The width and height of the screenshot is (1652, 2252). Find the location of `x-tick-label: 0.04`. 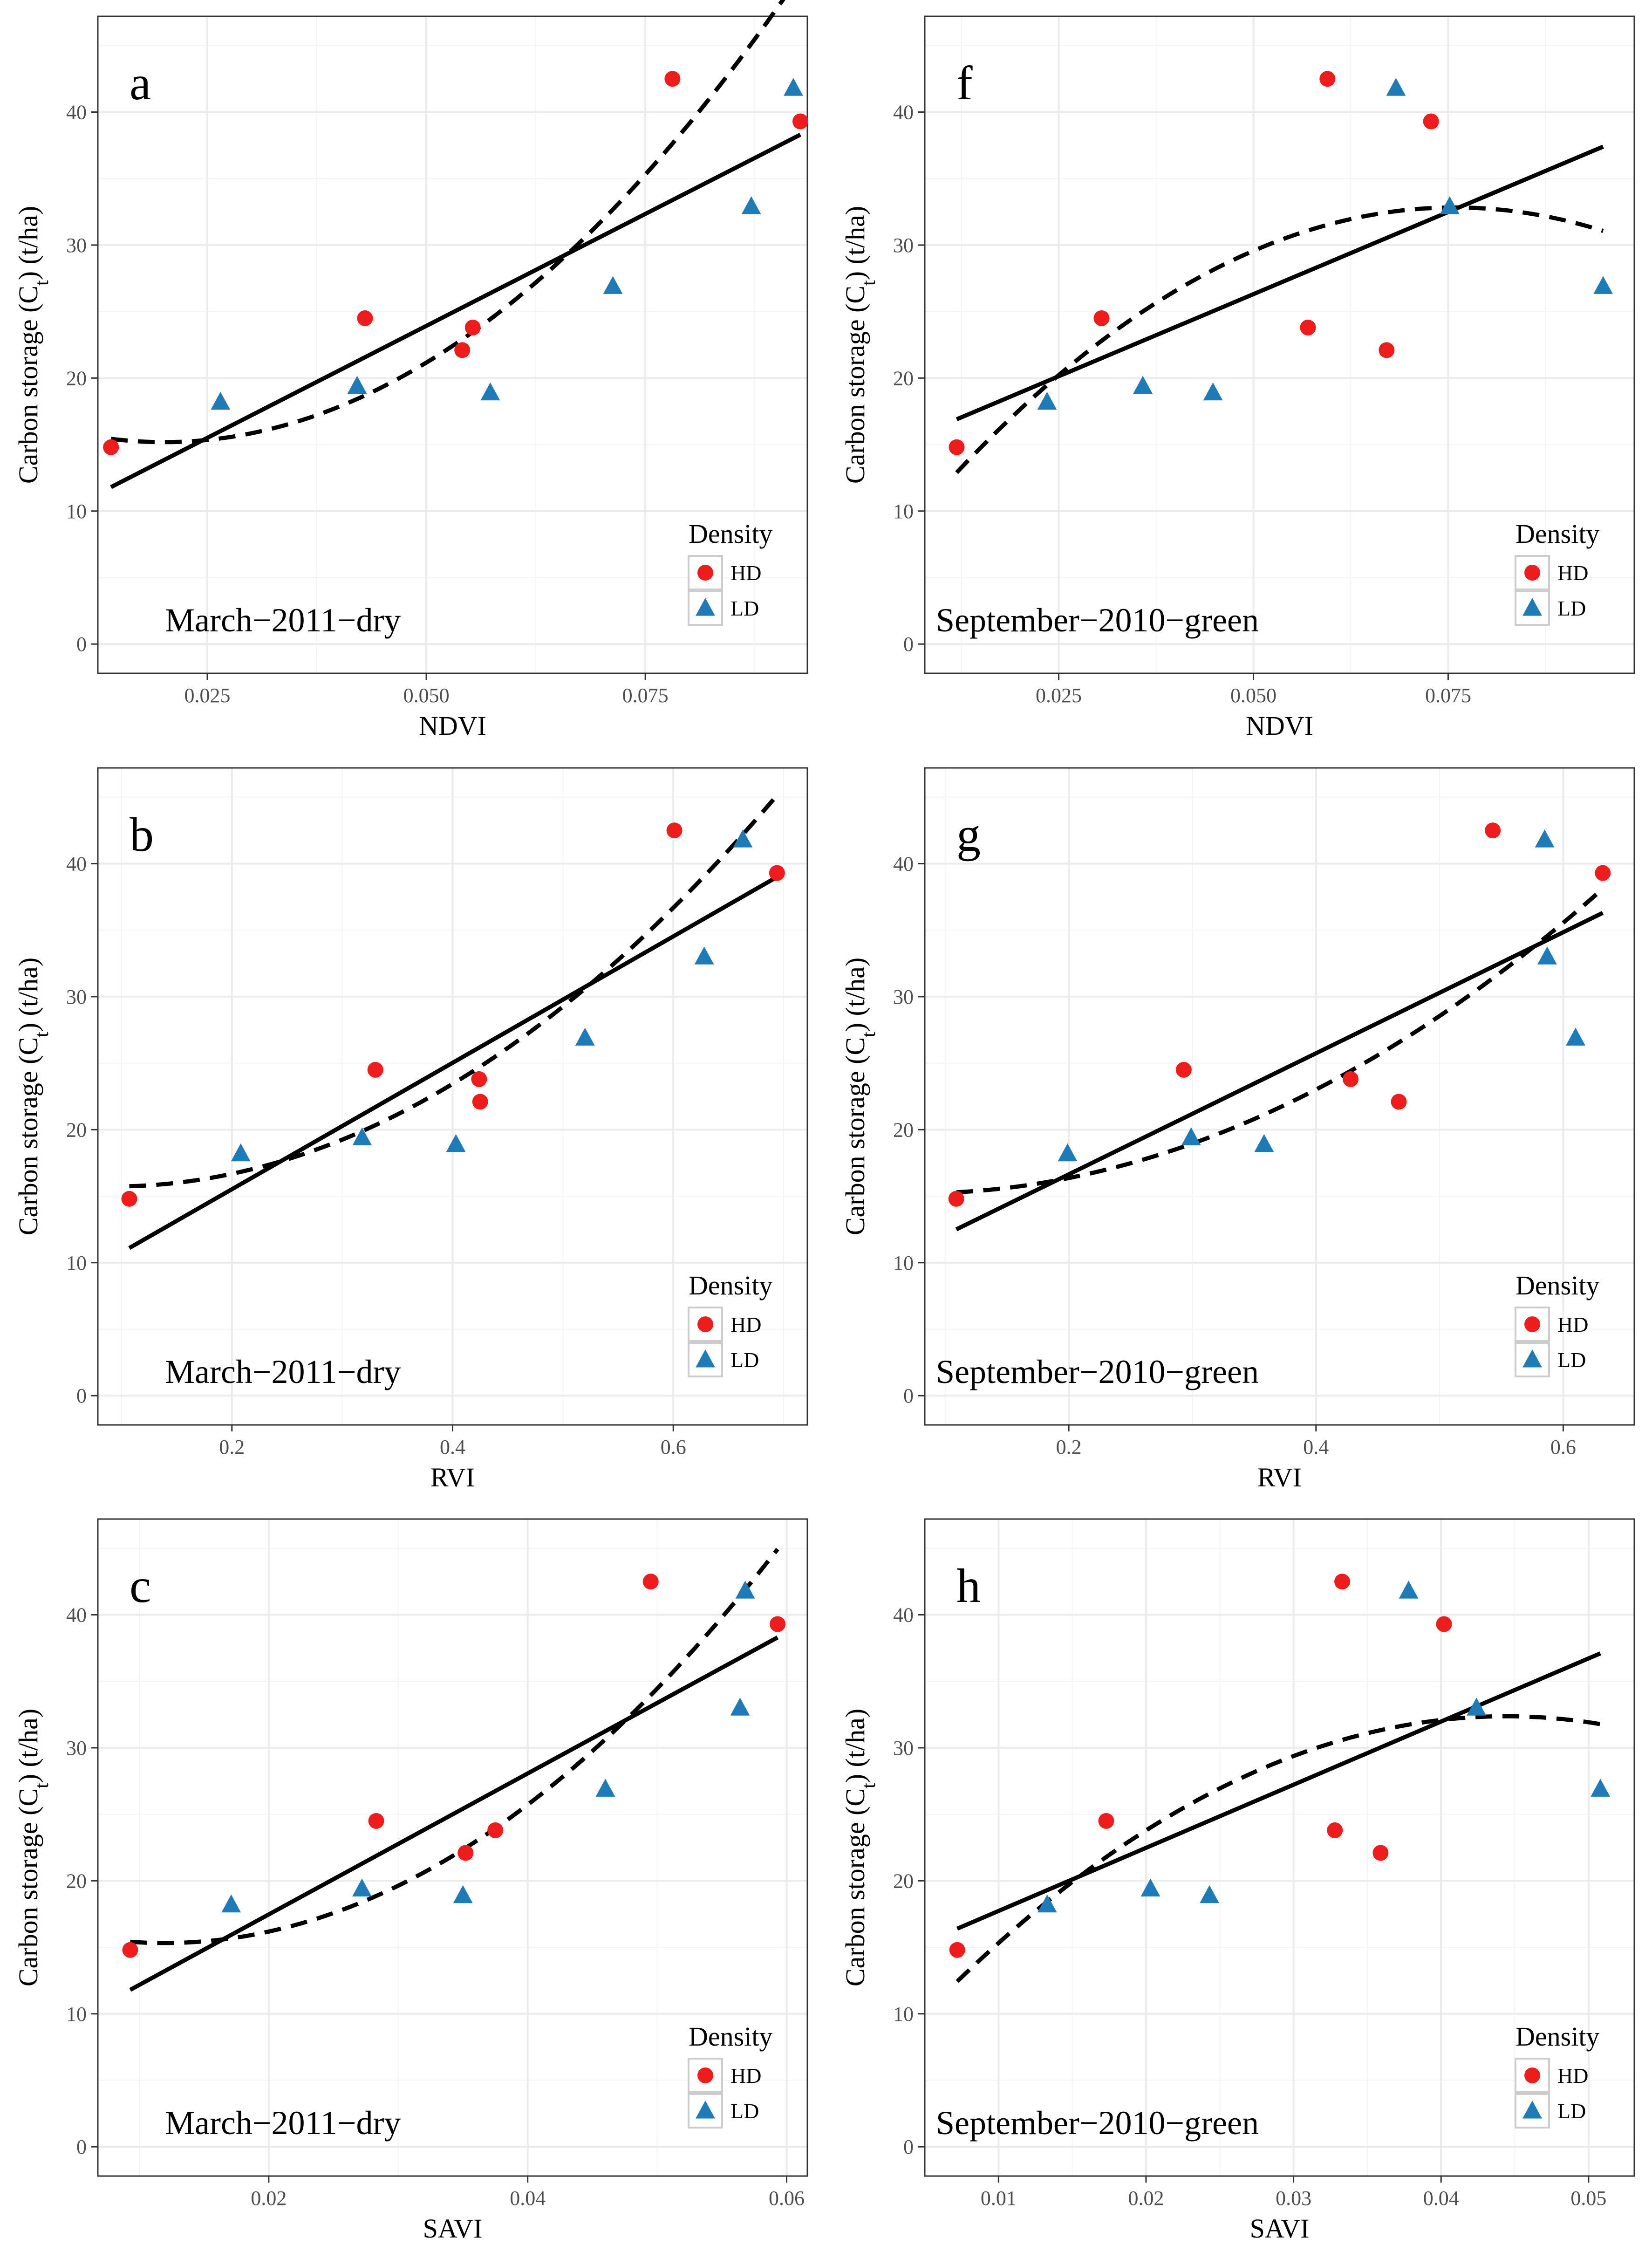

x-tick-label: 0.04 is located at coordinates (1441, 2198).